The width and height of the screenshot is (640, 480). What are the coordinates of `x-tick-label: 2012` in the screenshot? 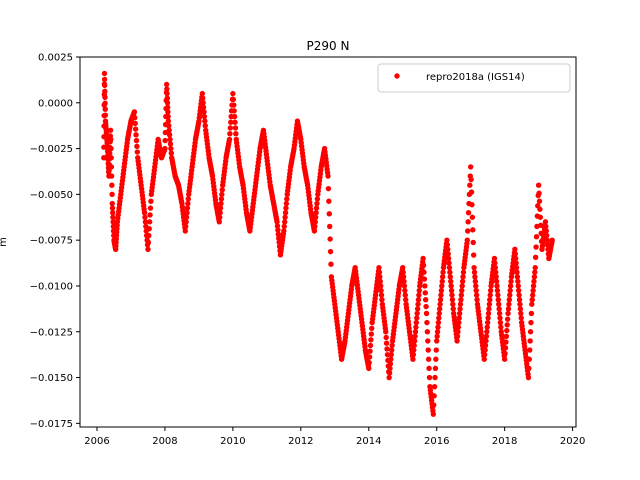 It's located at (300, 441).